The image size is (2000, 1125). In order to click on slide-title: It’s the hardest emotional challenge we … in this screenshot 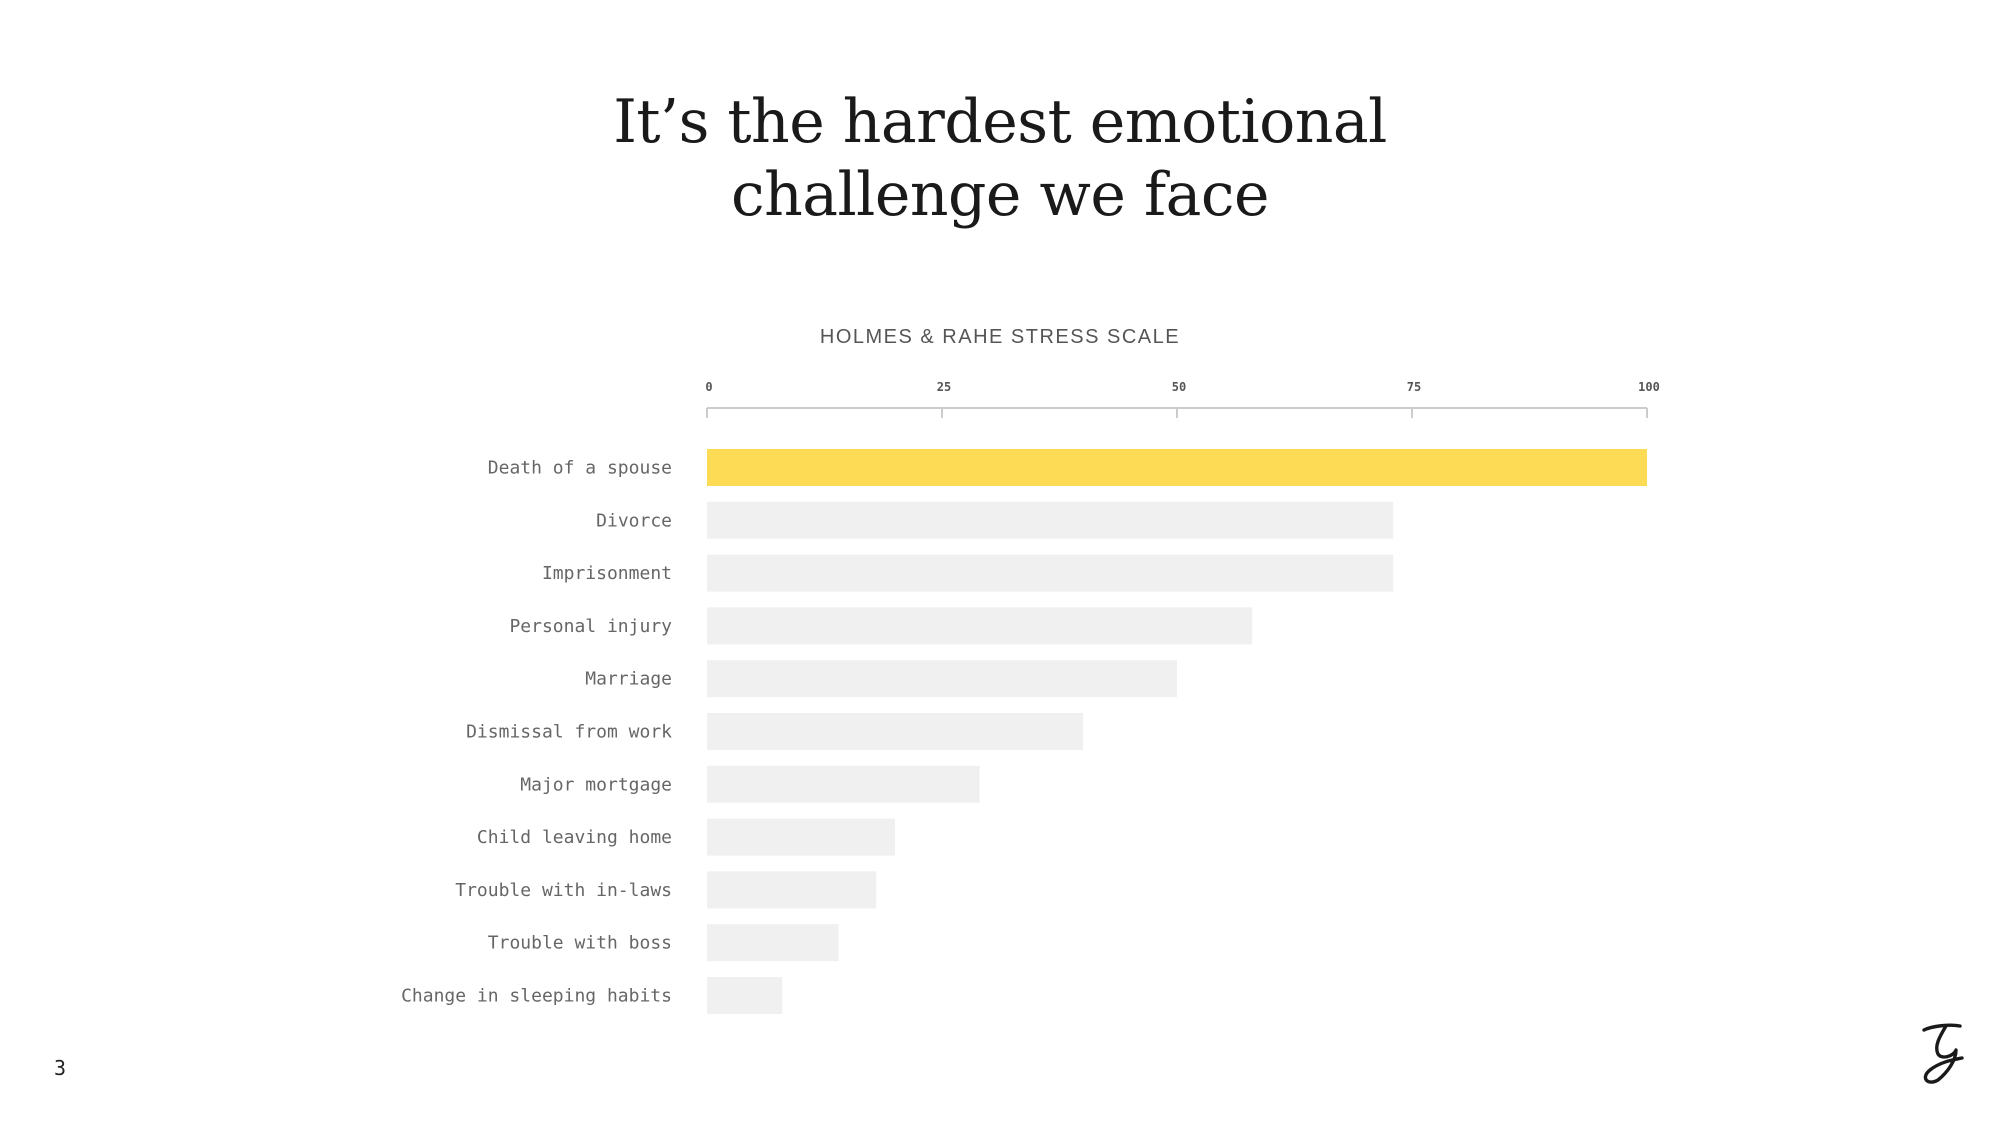, I will do `click(1000, 159)`.